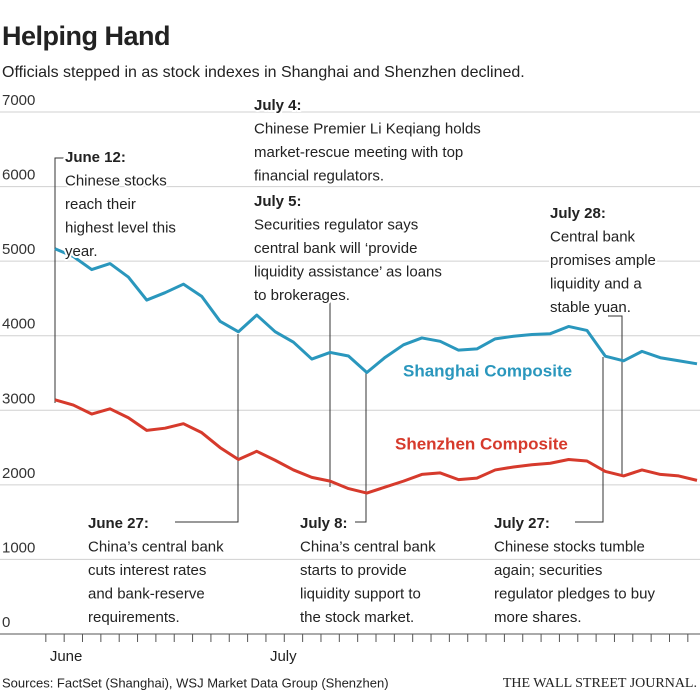 Image resolution: width=700 pixels, height=695 pixels. Describe the element at coordinates (569, 546) in the screenshot. I see `annotation-text: Chinese stocks tumble` at that location.